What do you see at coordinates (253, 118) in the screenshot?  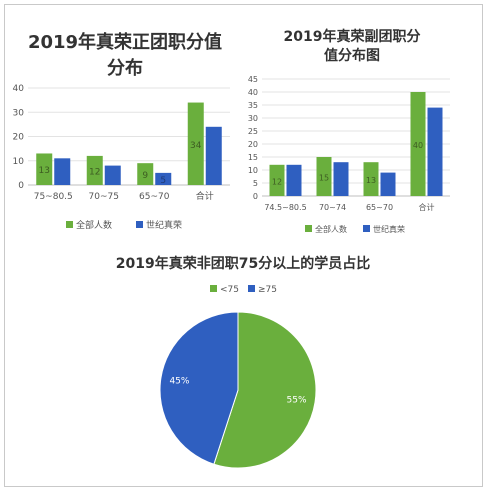 I see `chart2-y-tick-label: 30` at bounding box center [253, 118].